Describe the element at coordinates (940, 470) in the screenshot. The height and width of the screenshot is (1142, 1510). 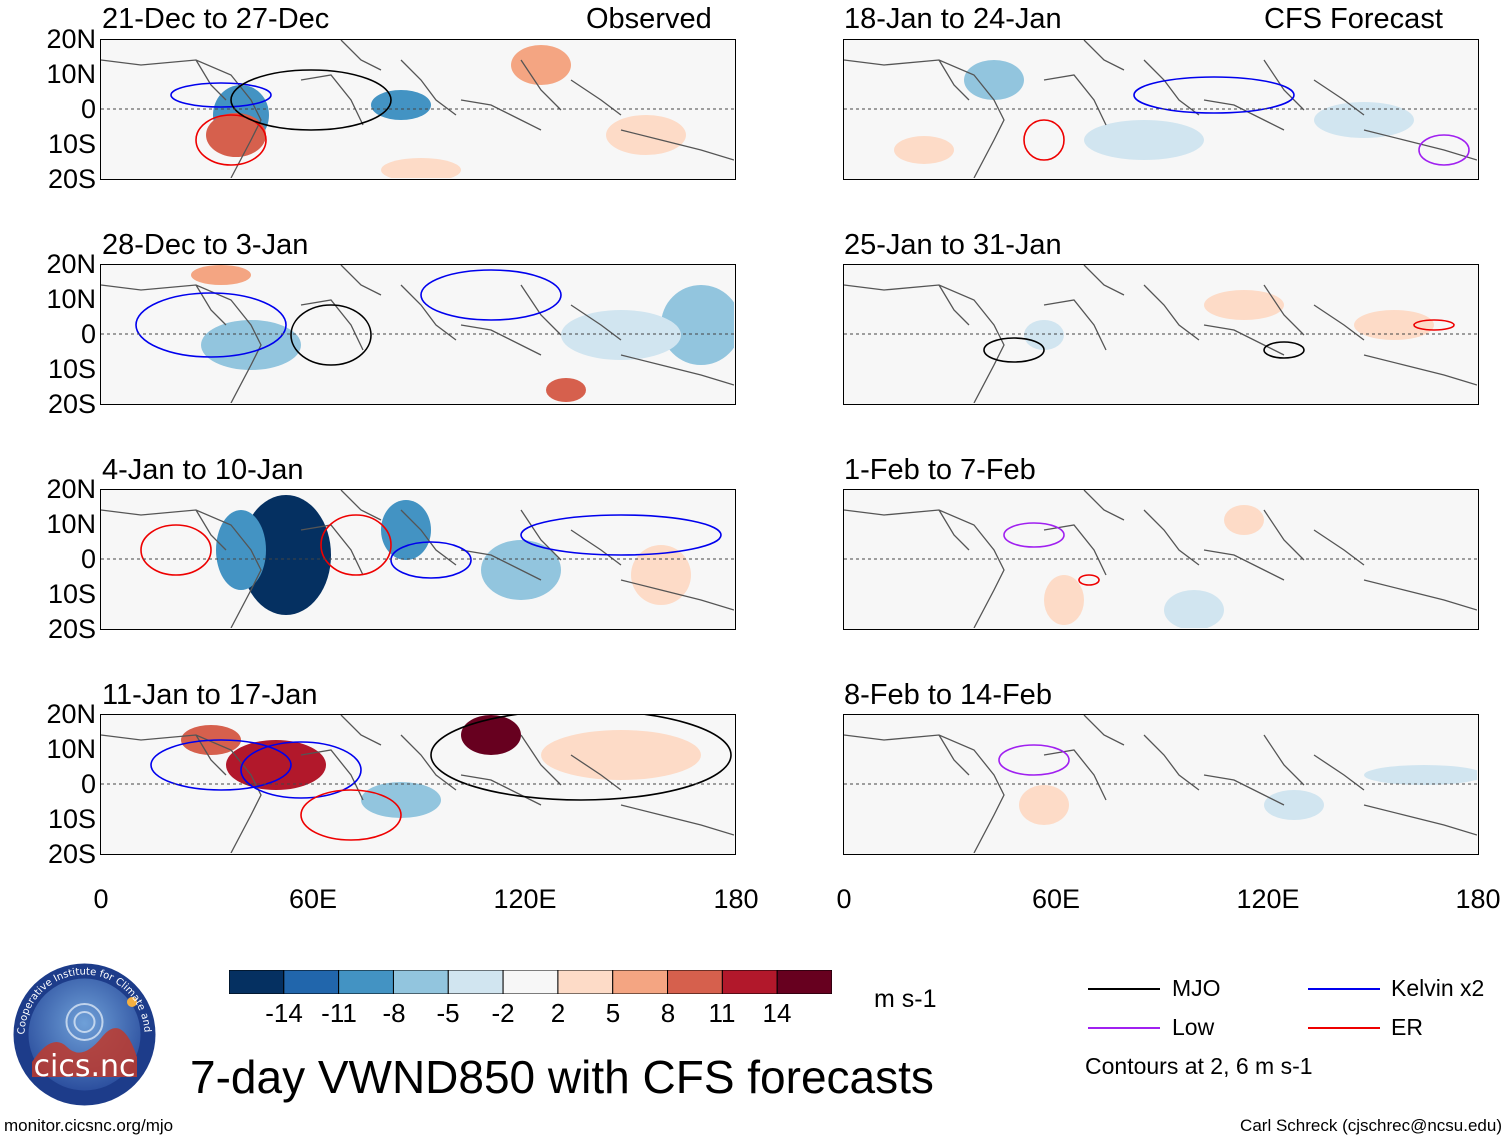
I see `panel-period-title: 1-Feb to 7-Feb` at that location.